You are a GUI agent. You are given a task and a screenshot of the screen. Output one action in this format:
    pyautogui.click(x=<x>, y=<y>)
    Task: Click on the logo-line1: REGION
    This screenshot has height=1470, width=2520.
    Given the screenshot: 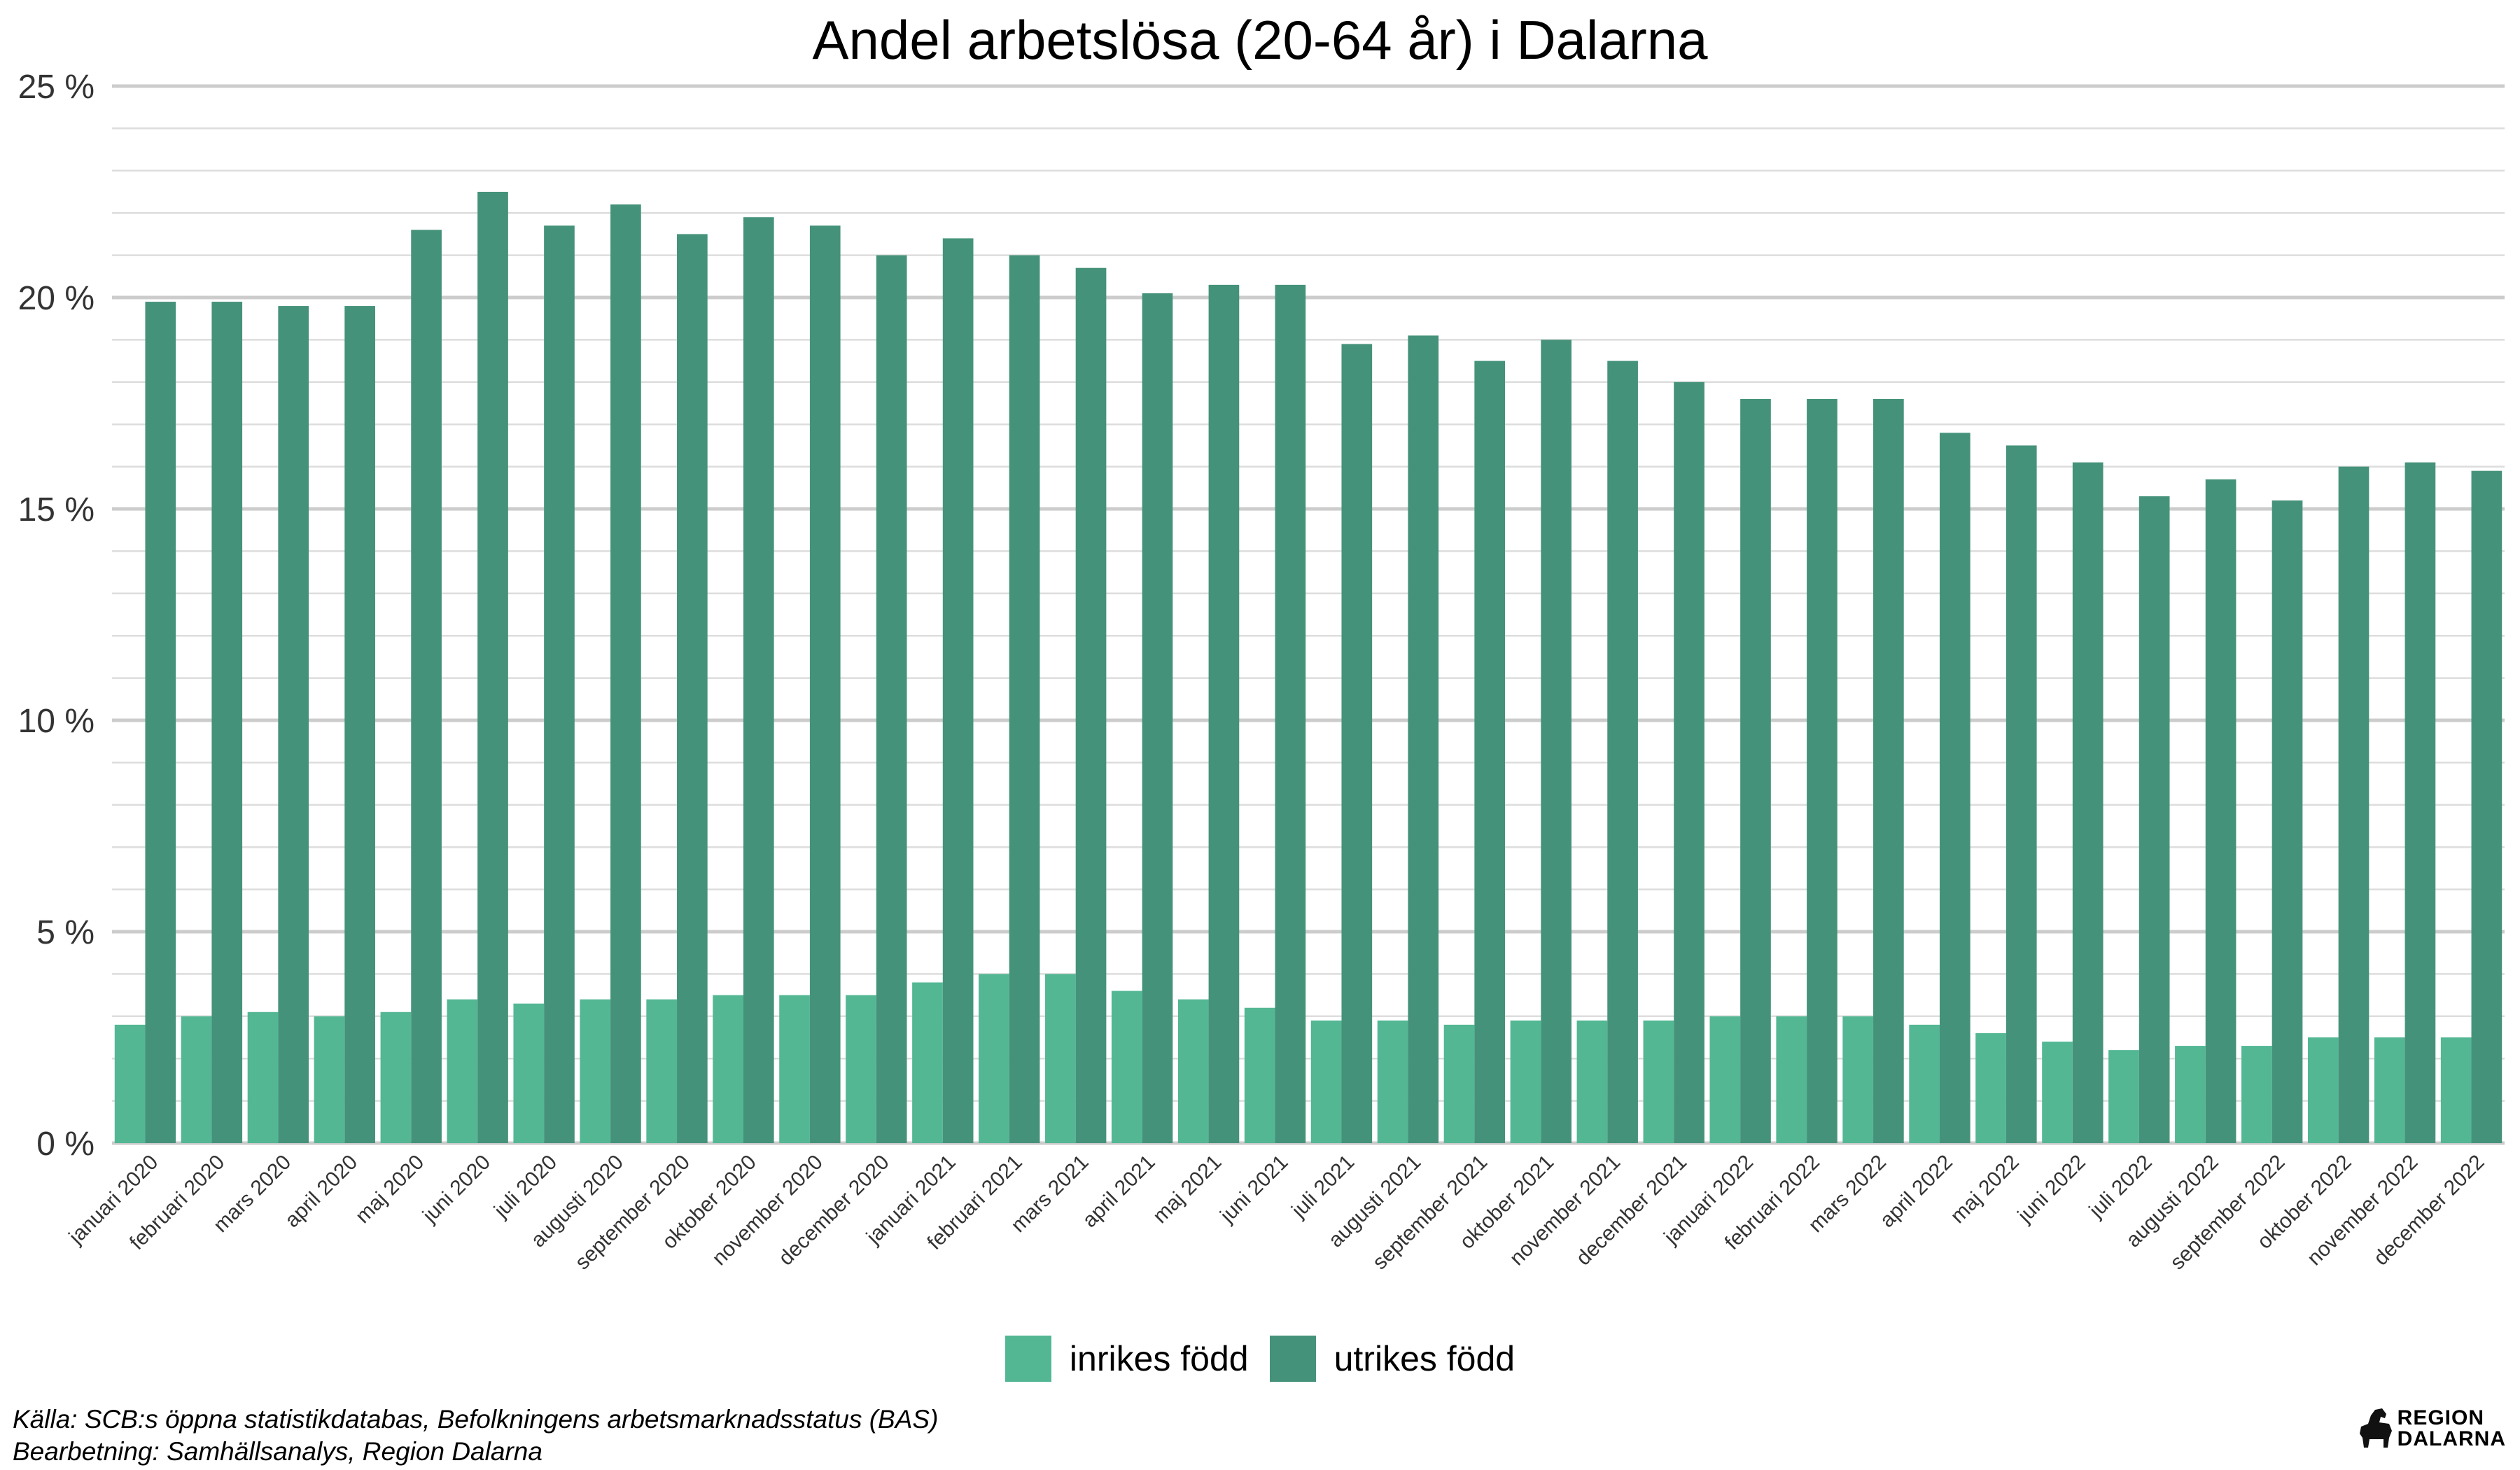 What is the action you would take?
    pyautogui.click(x=2441, y=1417)
    